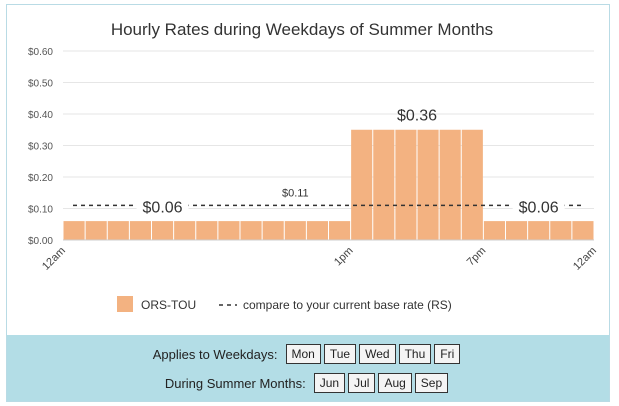  Describe the element at coordinates (347, 305) in the screenshot. I see `legend-label: compare to your current base rate (RS)` at that location.